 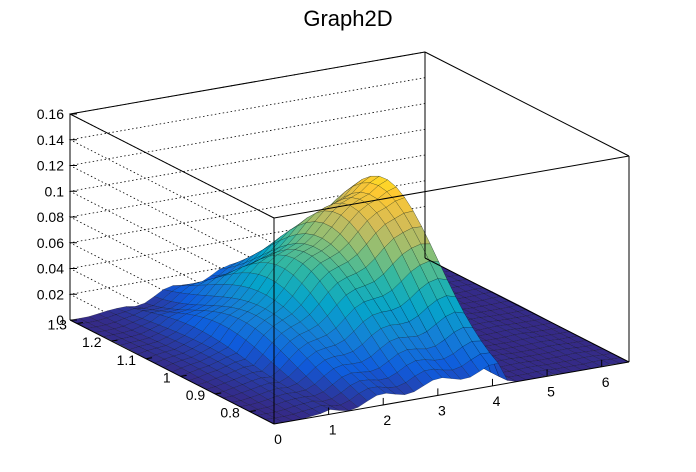 What do you see at coordinates (167, 377) in the screenshot?
I see `y-tick-label: 1` at bounding box center [167, 377].